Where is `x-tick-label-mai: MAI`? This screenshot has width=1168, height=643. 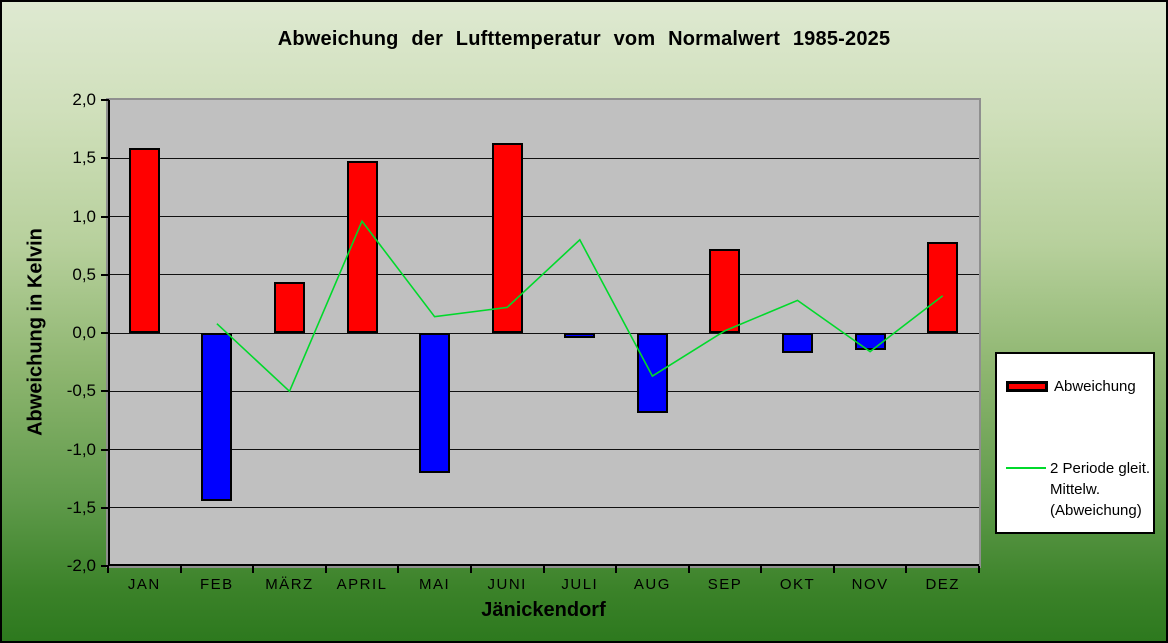 x-tick-label-mai: MAI is located at coordinates (435, 584).